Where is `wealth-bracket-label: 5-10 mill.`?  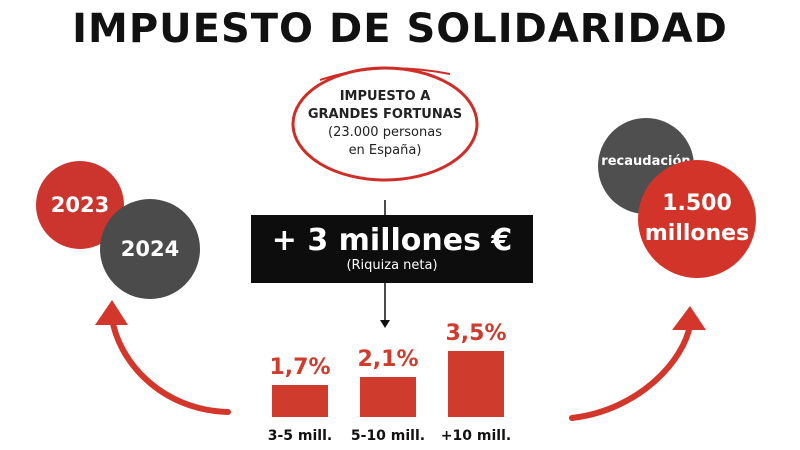
wealth-bracket-label: 5-10 mill. is located at coordinates (388, 436).